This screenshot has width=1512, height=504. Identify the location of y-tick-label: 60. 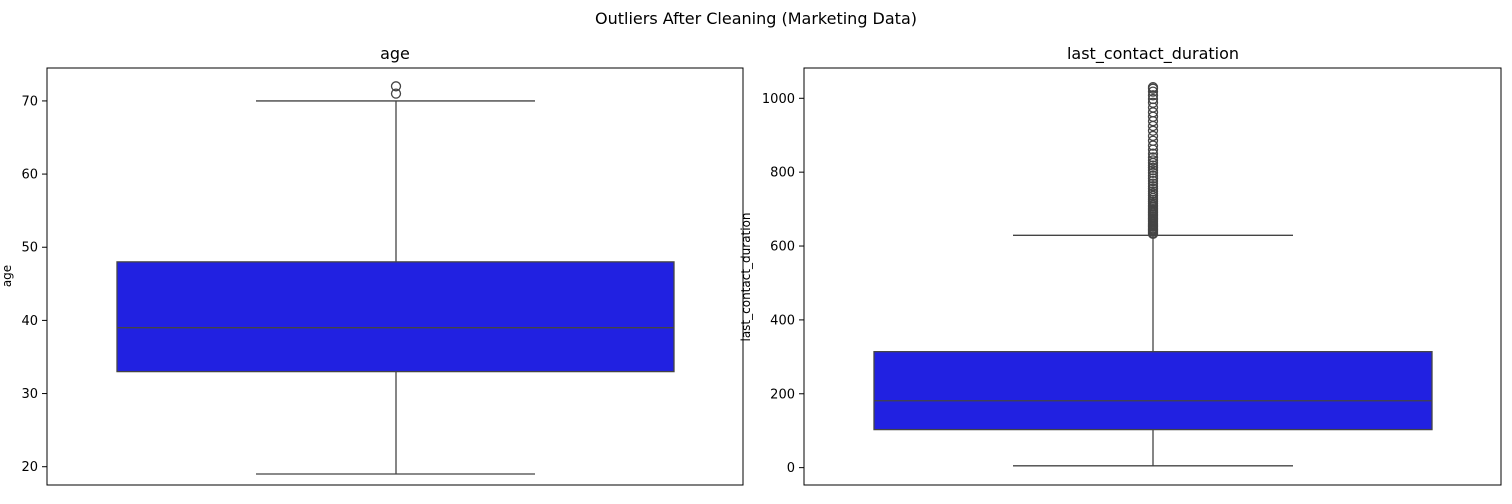
(29, 175).